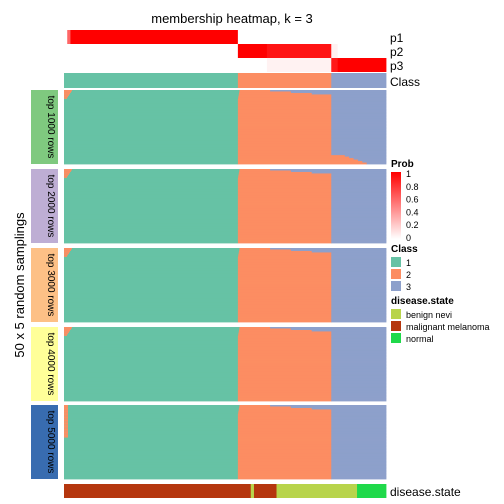 The image size is (504, 504). I want to click on group-label-top-2000-rows: top 2000 rows, so click(50, 206).